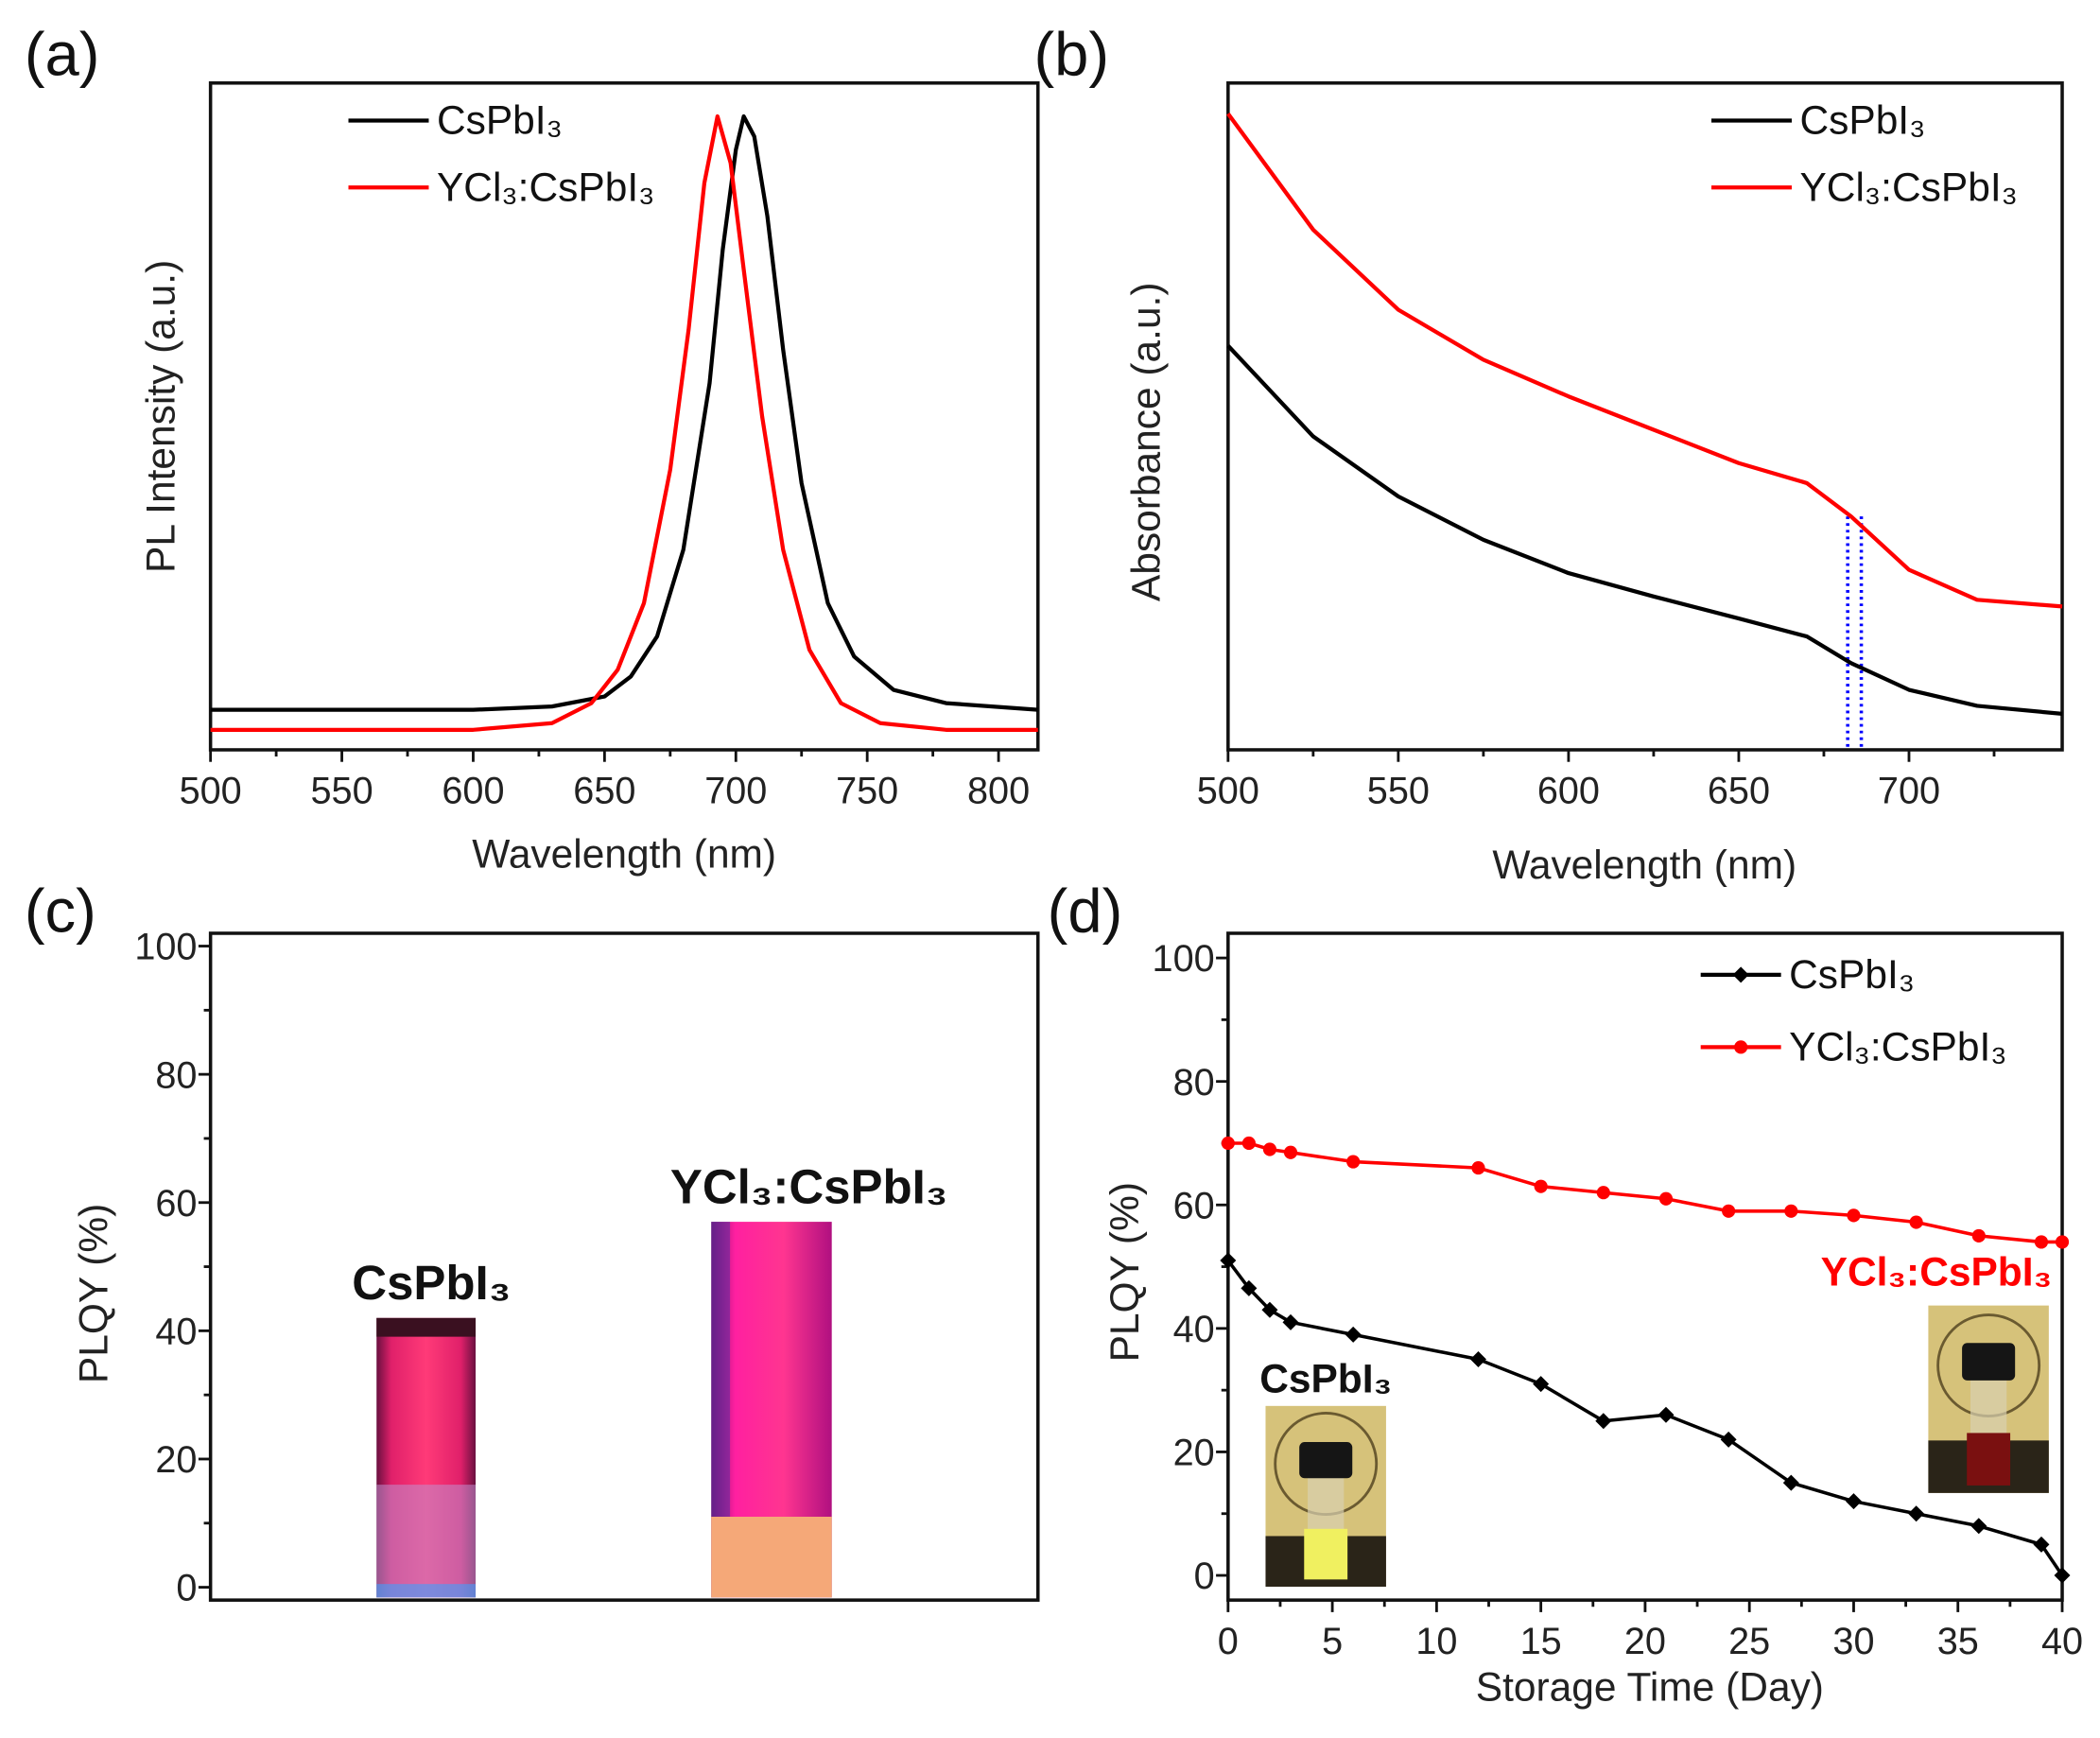 The height and width of the screenshot is (1738, 2100). I want to click on d-y-tick-label: 0, so click(1205, 1576).